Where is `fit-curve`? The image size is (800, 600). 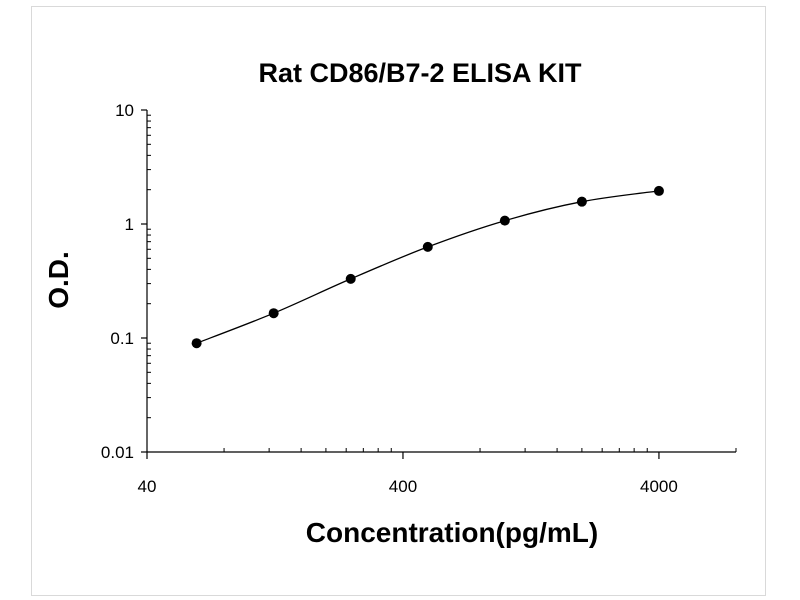 fit-curve is located at coordinates (427, 267).